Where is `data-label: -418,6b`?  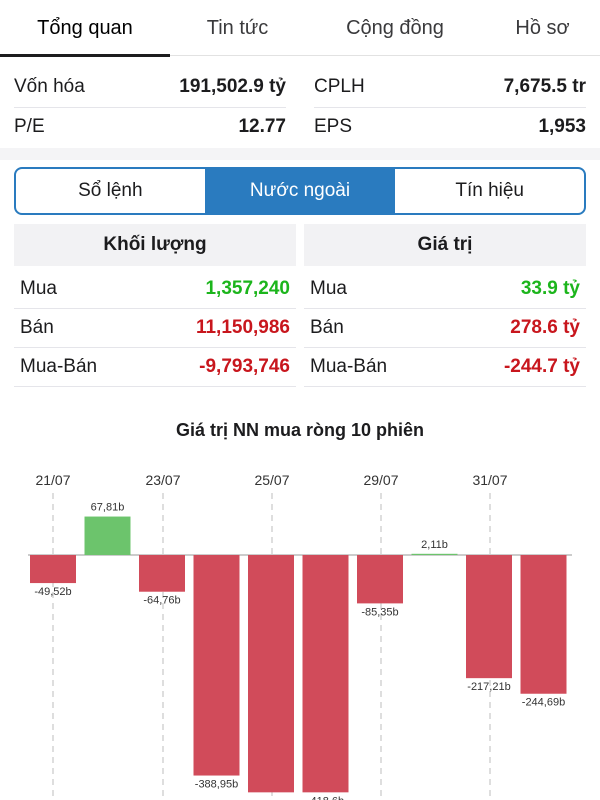 data-label: -418,6b is located at coordinates (325, 797).